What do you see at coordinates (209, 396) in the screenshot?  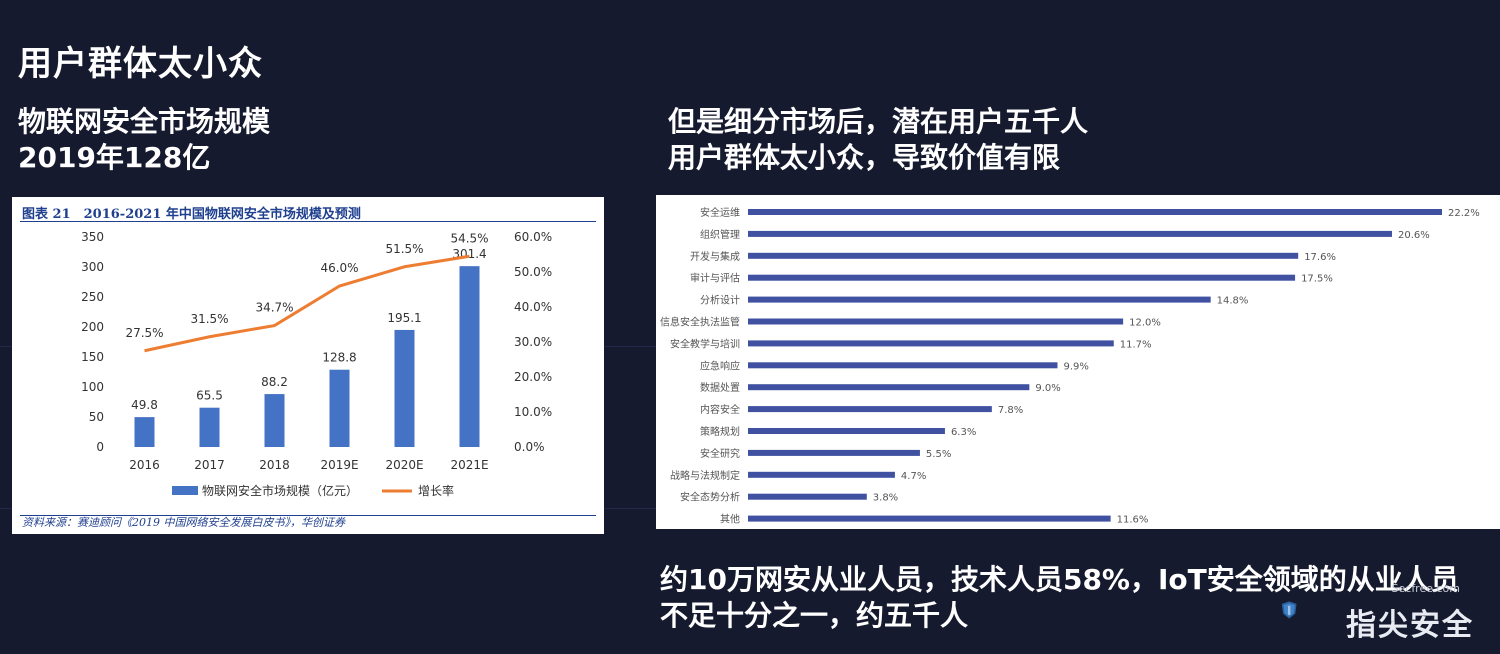 I see `bar-value-label: 65.5` at bounding box center [209, 396].